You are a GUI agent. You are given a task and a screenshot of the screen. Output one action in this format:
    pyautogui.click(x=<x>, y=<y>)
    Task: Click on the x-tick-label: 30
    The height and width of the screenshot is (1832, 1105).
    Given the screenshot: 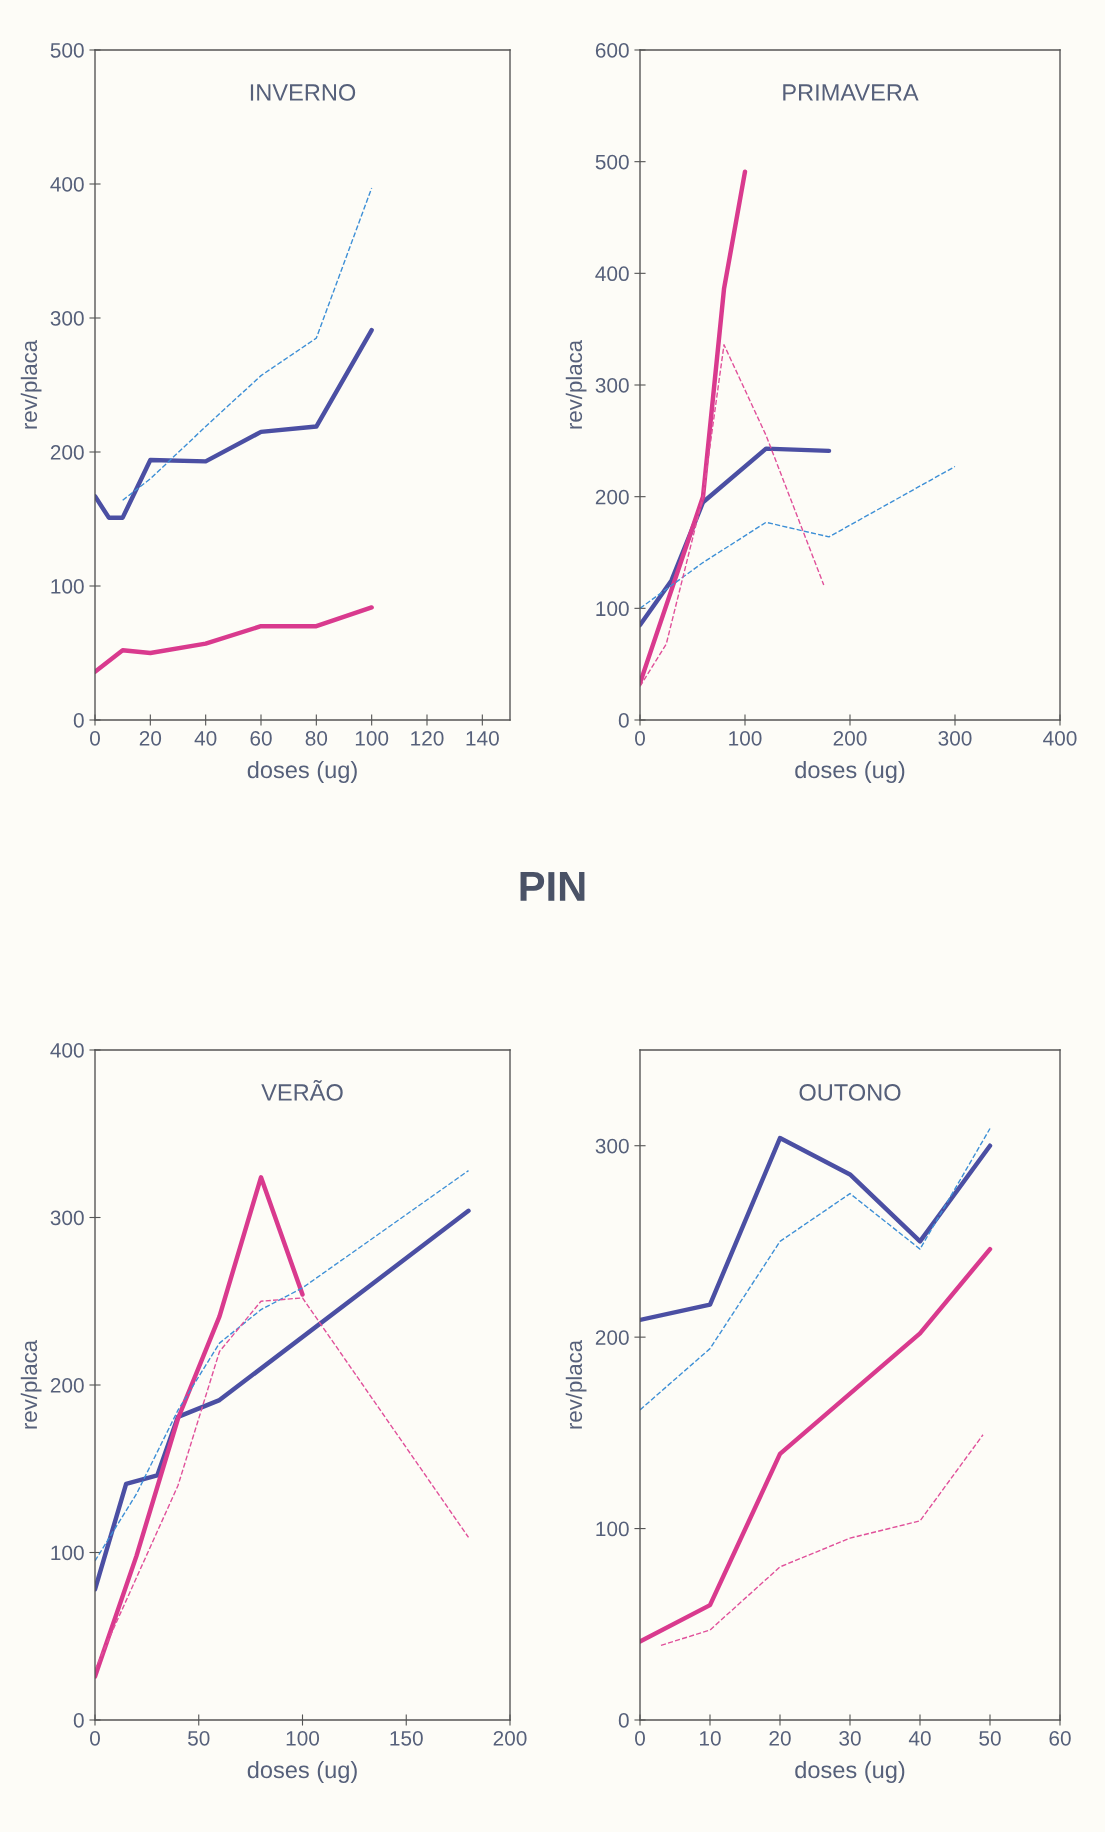 What is the action you would take?
    pyautogui.click(x=850, y=1738)
    